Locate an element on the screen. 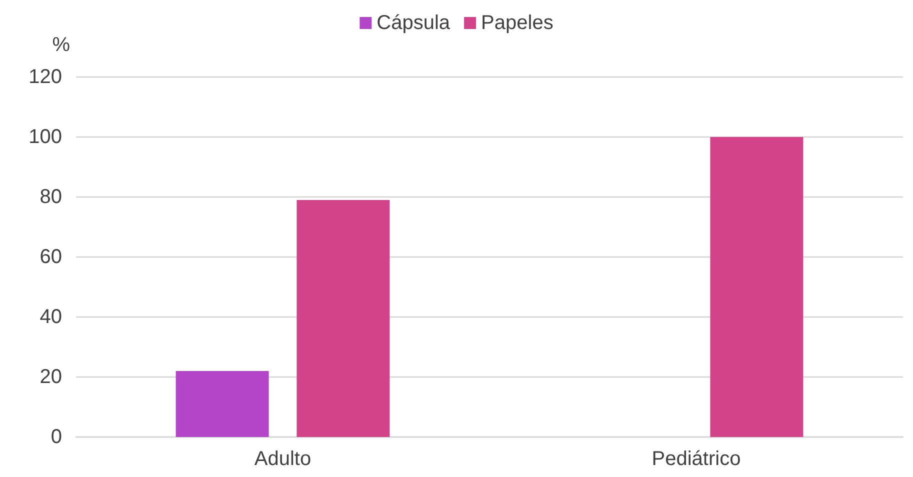  y-tick-label: 60 is located at coordinates (51, 257).